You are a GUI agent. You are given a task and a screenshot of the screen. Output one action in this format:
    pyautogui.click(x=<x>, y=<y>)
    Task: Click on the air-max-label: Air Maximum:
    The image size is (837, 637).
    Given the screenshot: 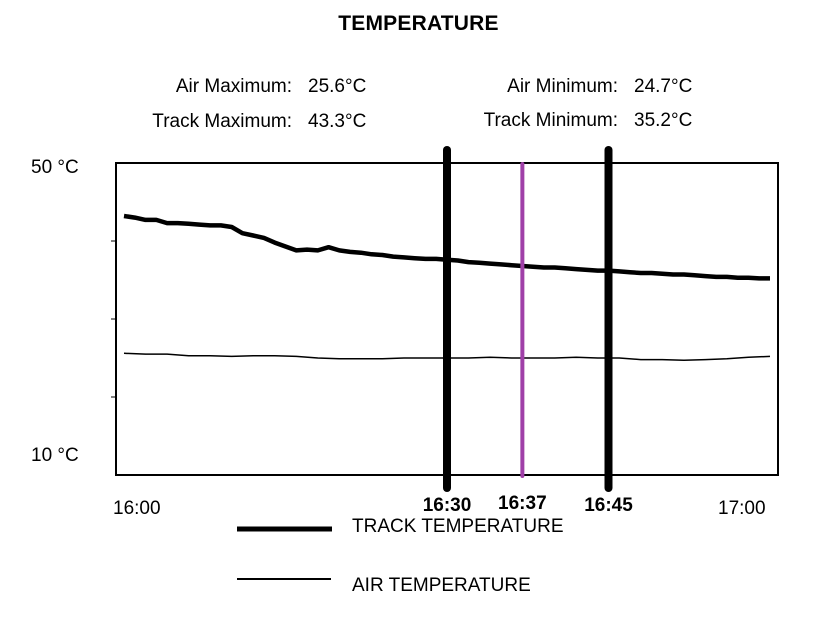 What is the action you would take?
    pyautogui.click(x=233, y=86)
    